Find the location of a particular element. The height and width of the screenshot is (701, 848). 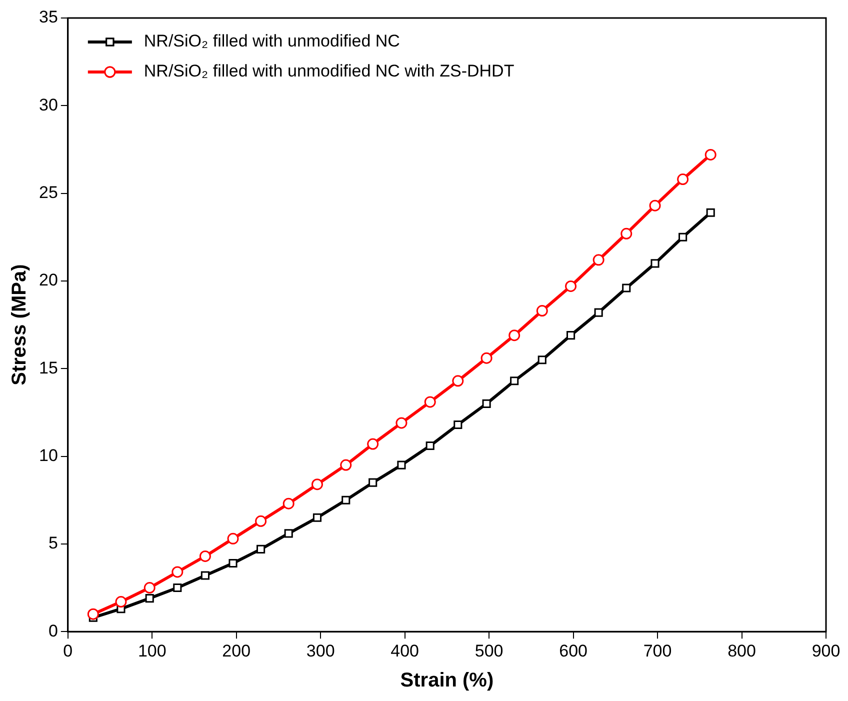

legend-label: NR/SiO₂ filled with unmodified NC is located at coordinates (272, 41).